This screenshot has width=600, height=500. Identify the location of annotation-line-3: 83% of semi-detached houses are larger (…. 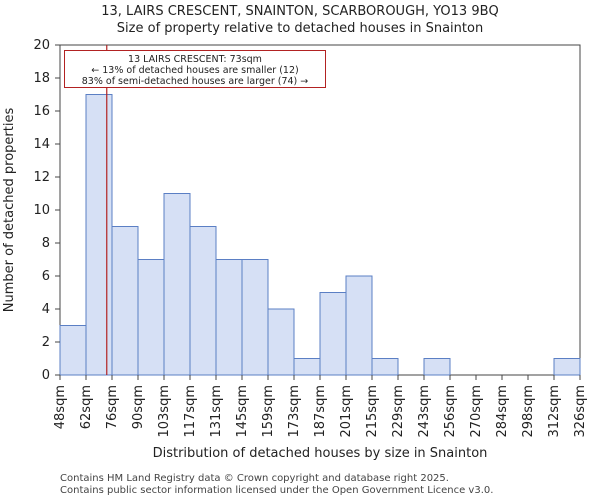
(195, 81).